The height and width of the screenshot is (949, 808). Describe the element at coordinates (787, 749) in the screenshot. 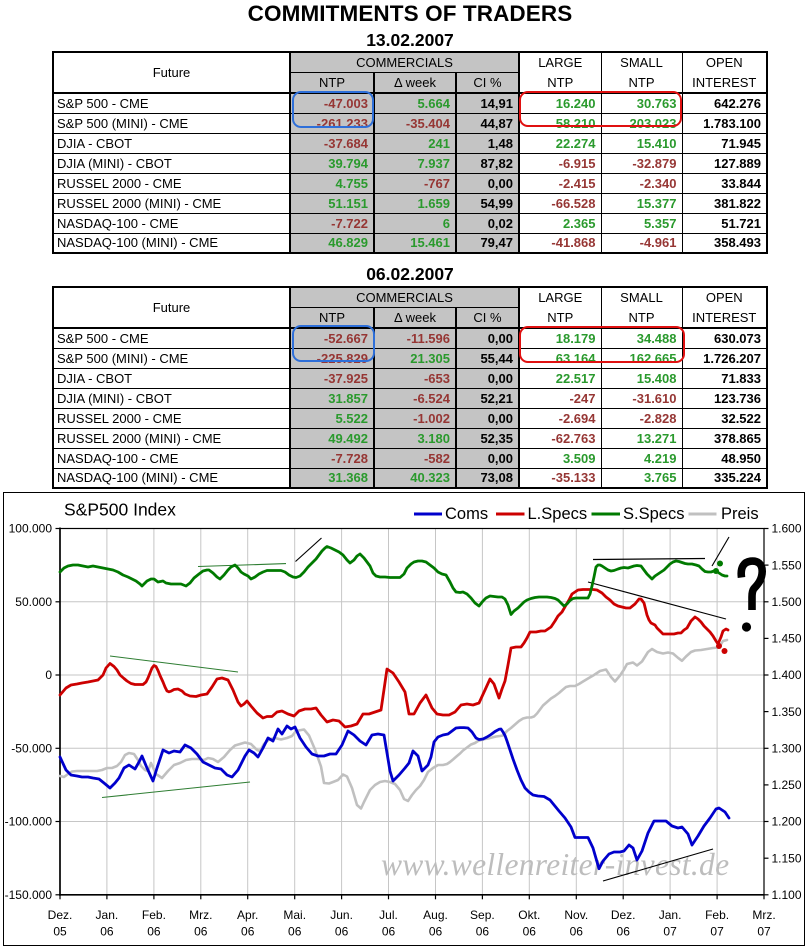

I see `svg-text: 1.300` at that location.